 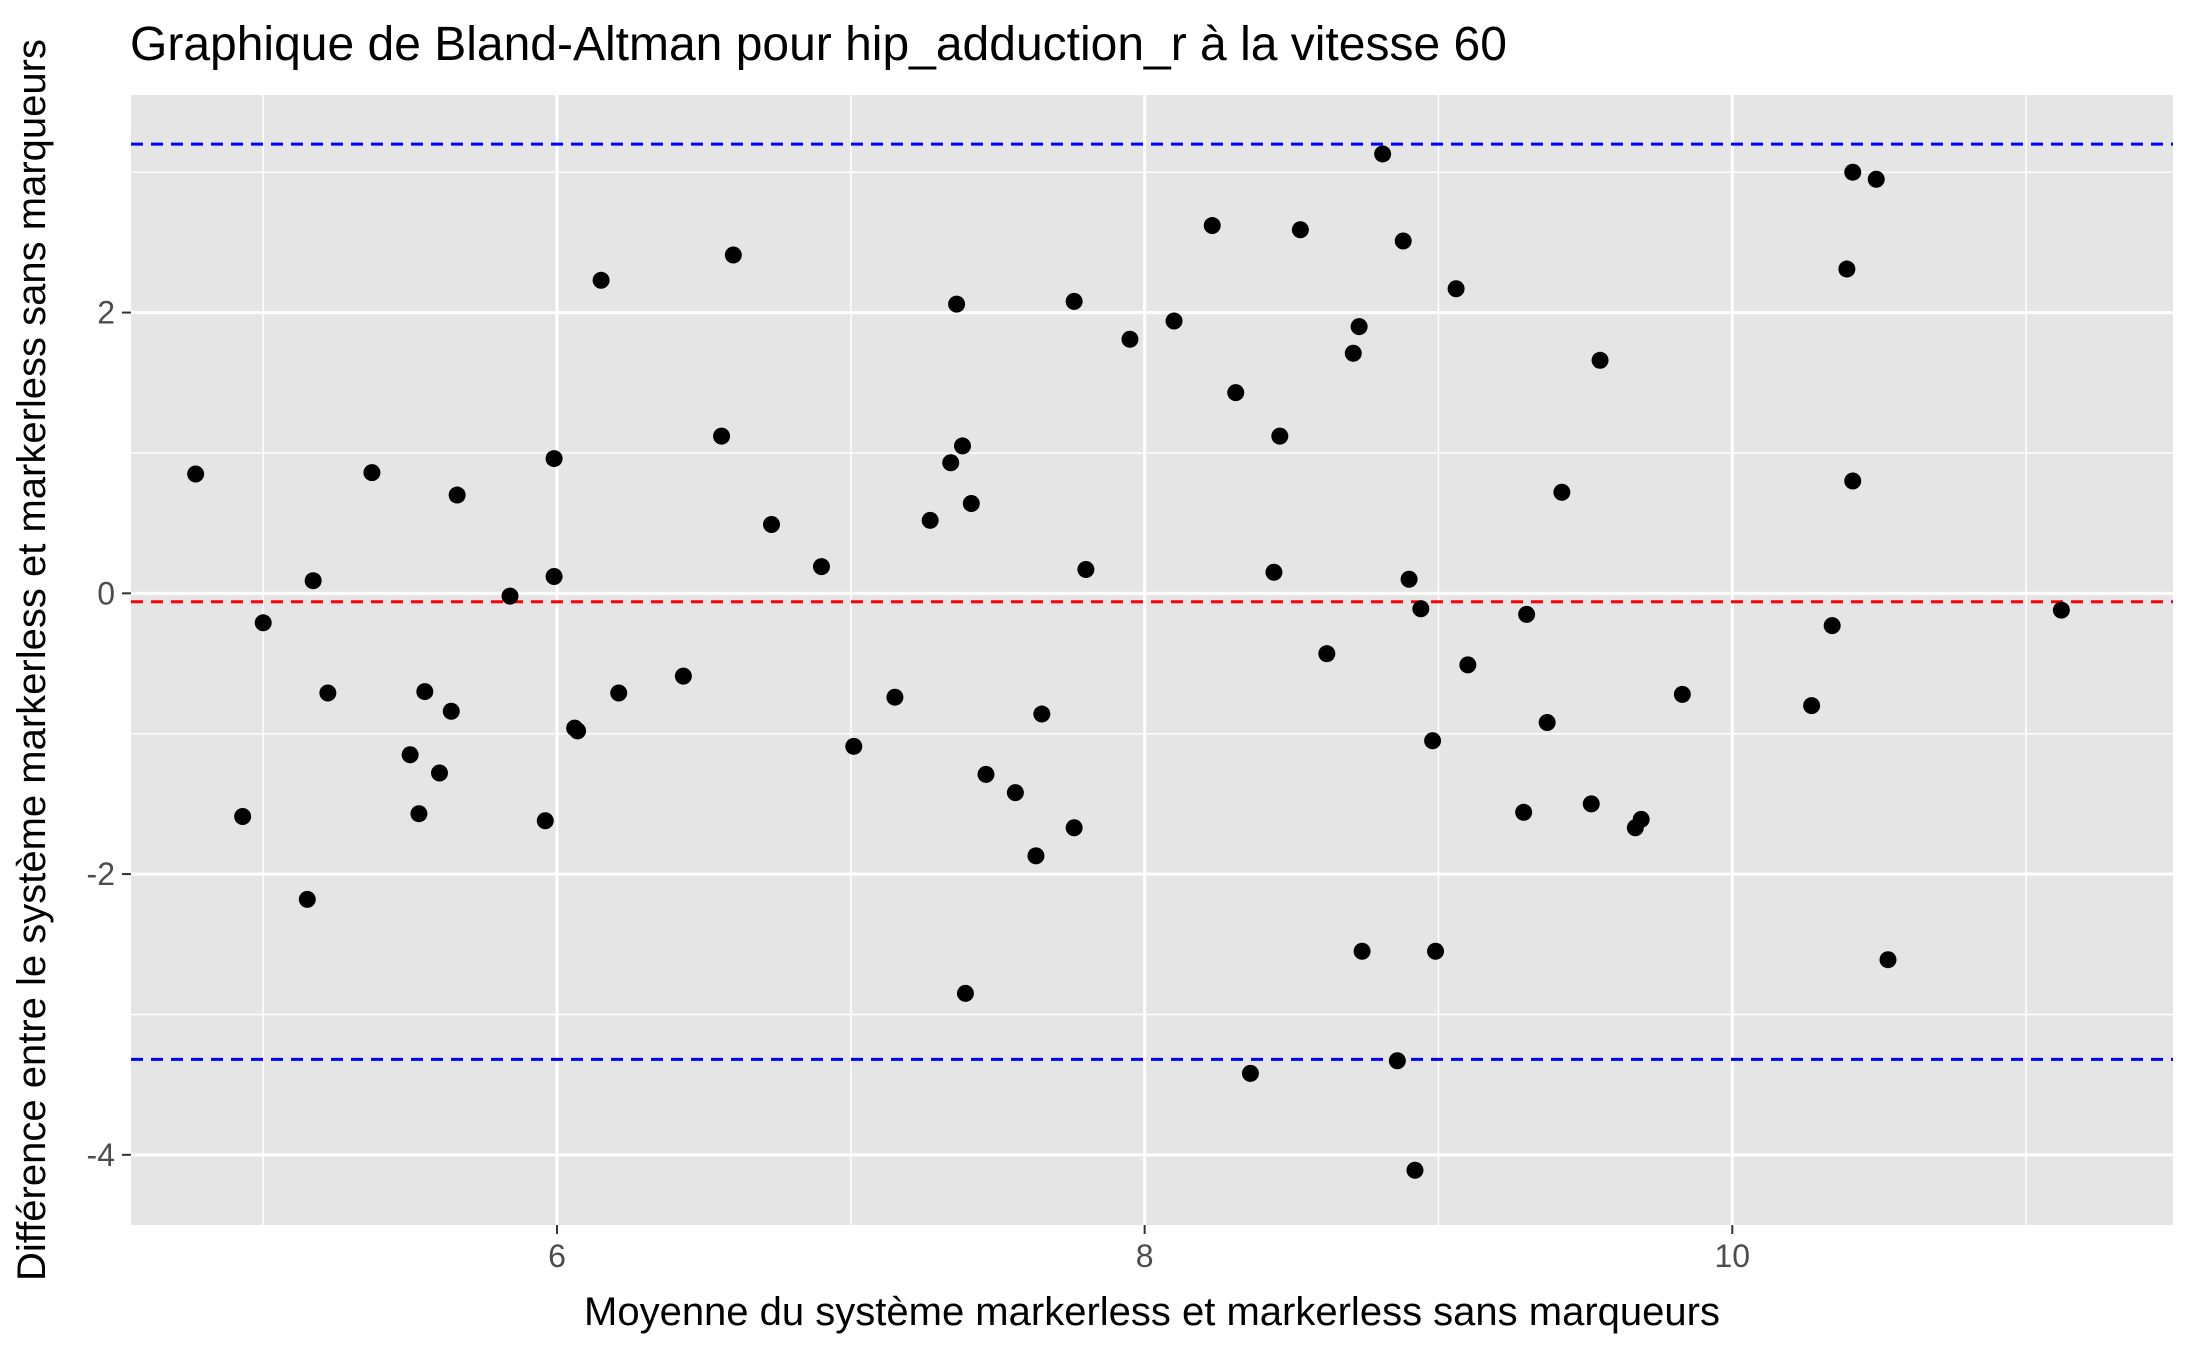 I want to click on y-tick-label: 2, so click(x=106, y=313).